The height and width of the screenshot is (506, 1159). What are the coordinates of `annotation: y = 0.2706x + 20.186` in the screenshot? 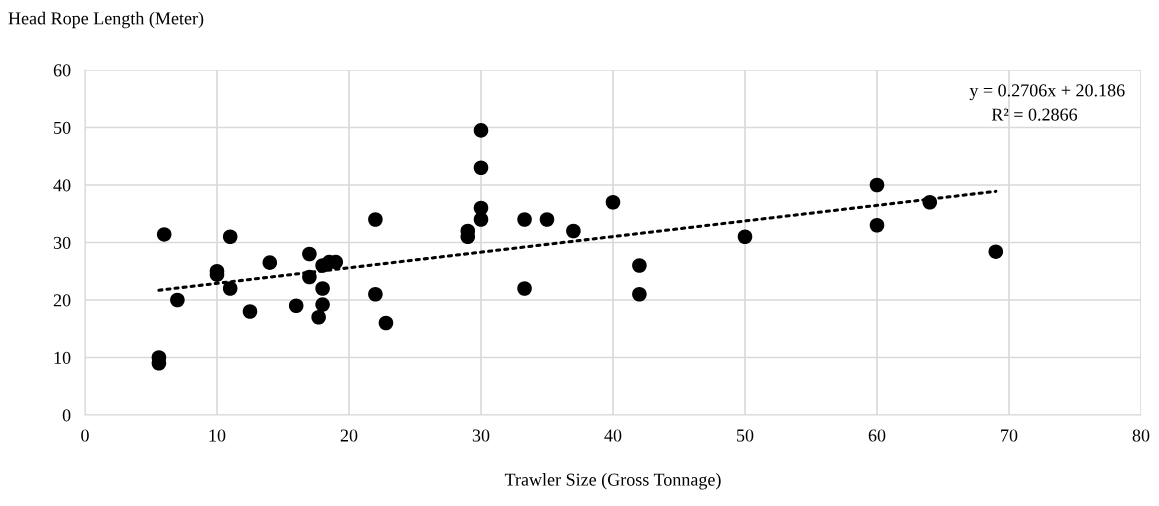 It's located at (1047, 92).